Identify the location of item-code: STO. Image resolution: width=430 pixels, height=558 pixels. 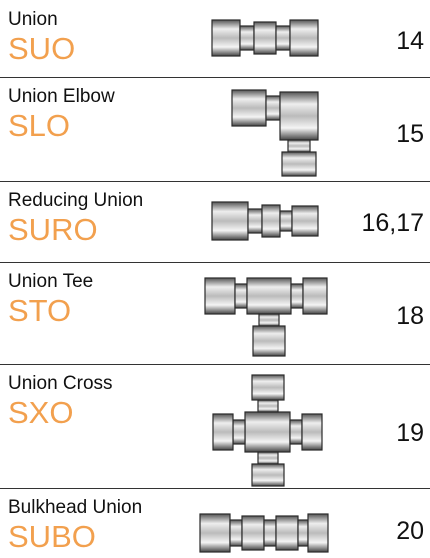
(39, 310).